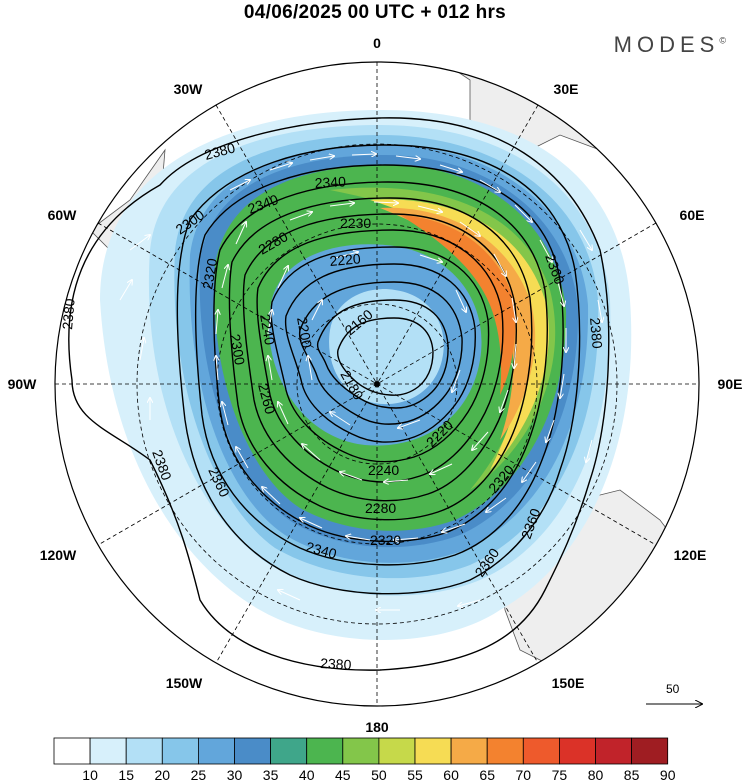  I want to click on contour-label: 2230, so click(355, 223).